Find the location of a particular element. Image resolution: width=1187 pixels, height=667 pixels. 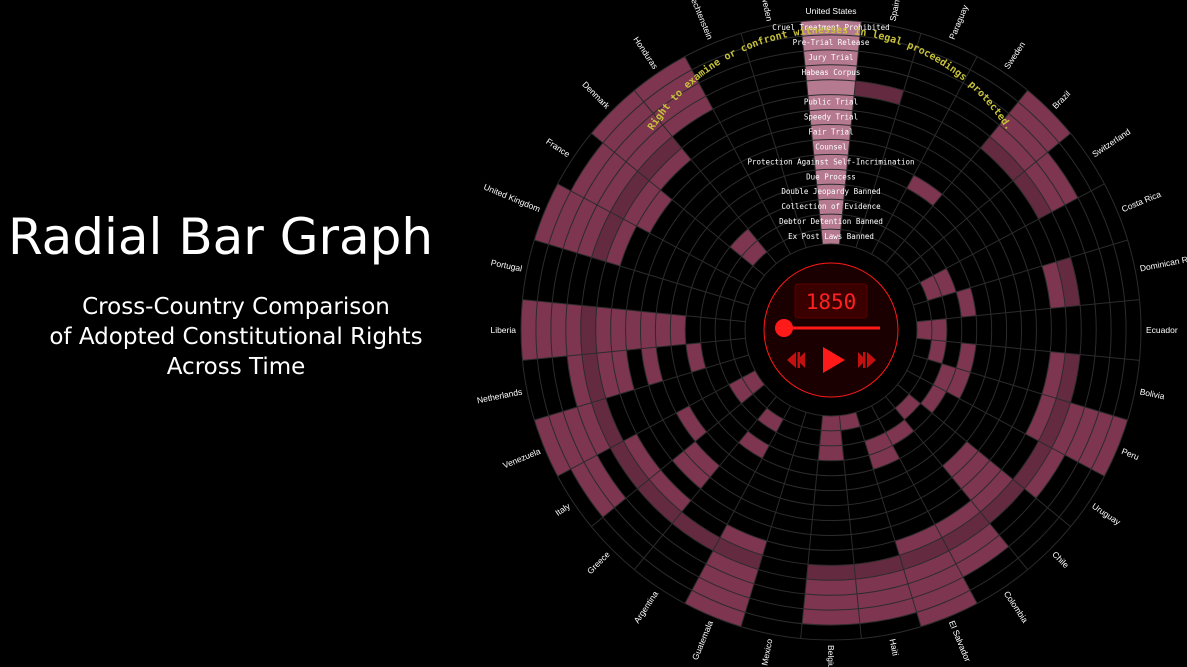

step-forward-button is located at coordinates (867, 360).